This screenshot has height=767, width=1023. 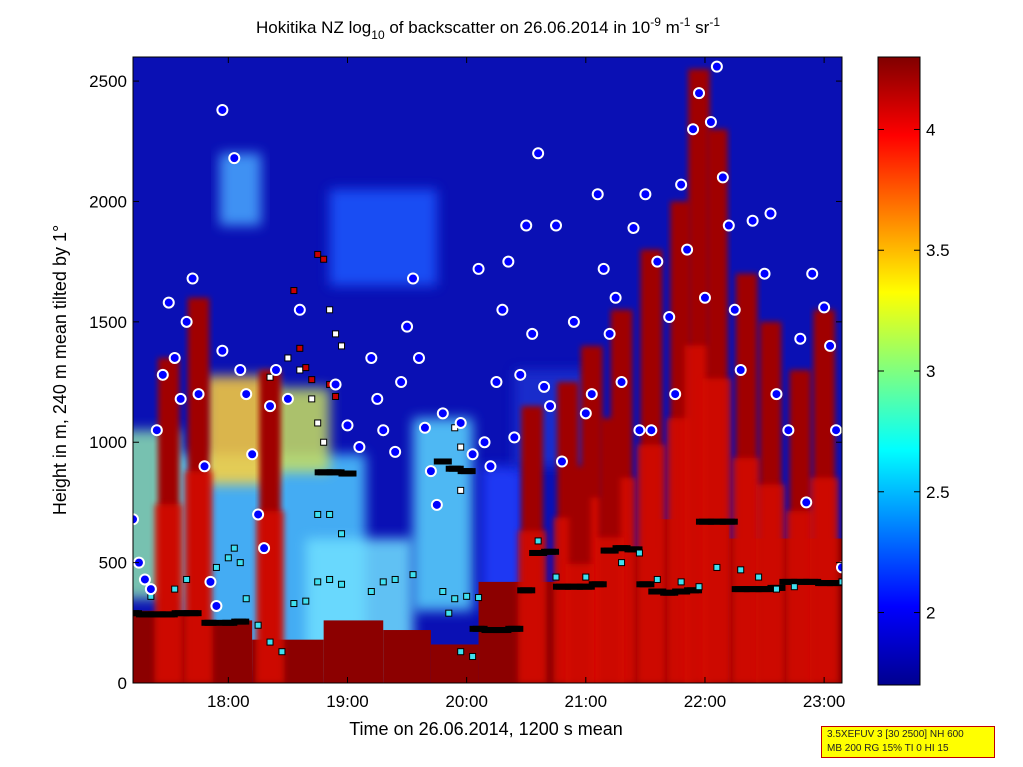 I want to click on y-tick-label: 2000, so click(x=108, y=201).